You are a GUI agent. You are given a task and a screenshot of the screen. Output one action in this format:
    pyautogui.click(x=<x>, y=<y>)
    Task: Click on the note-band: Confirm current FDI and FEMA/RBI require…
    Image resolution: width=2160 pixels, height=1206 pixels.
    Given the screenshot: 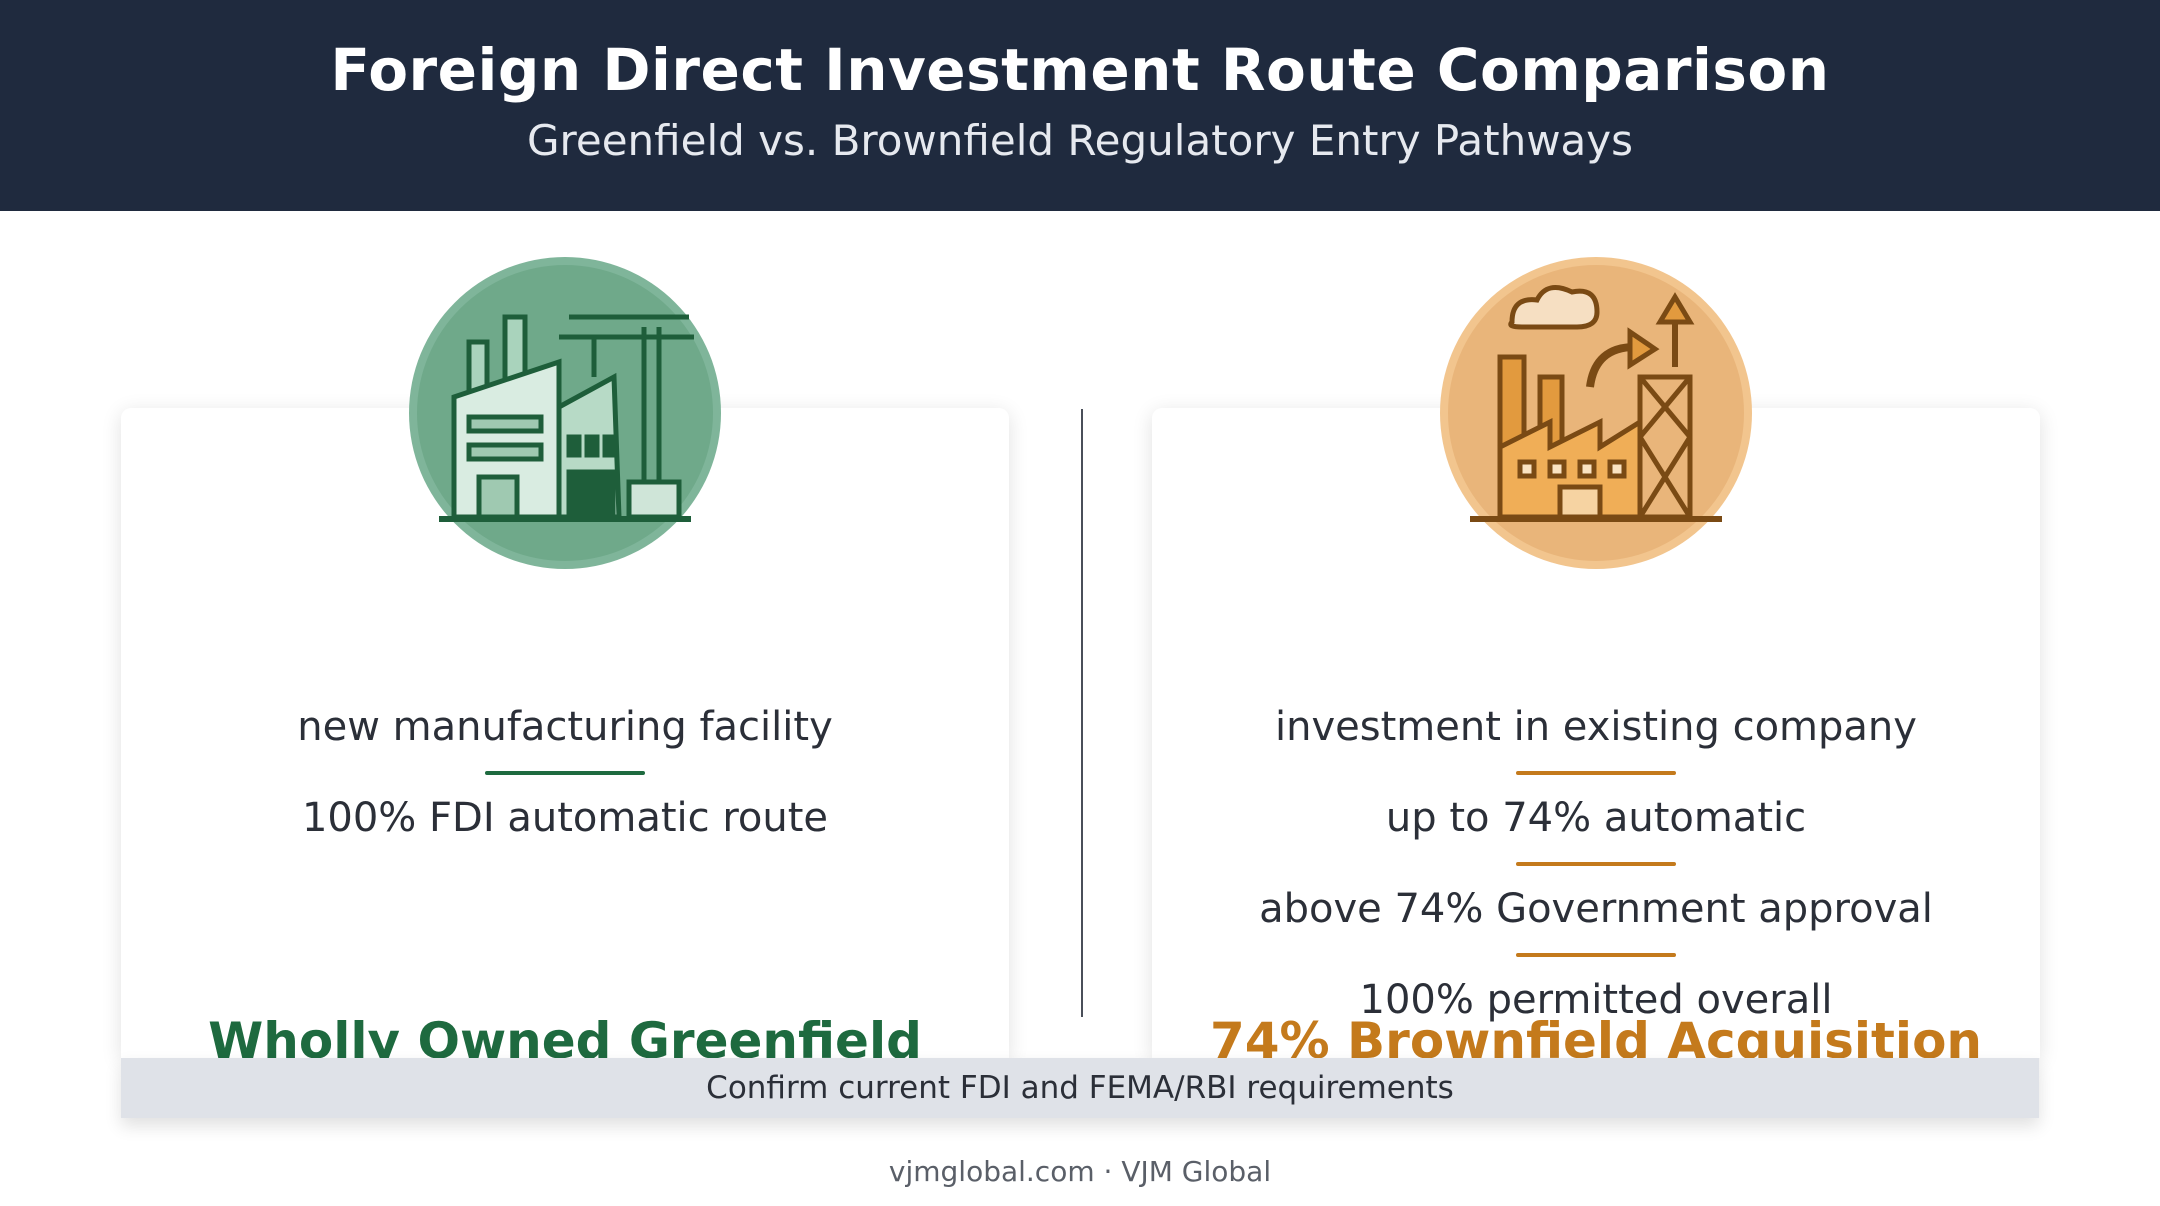 What is the action you would take?
    pyautogui.click(x=1080, y=1088)
    